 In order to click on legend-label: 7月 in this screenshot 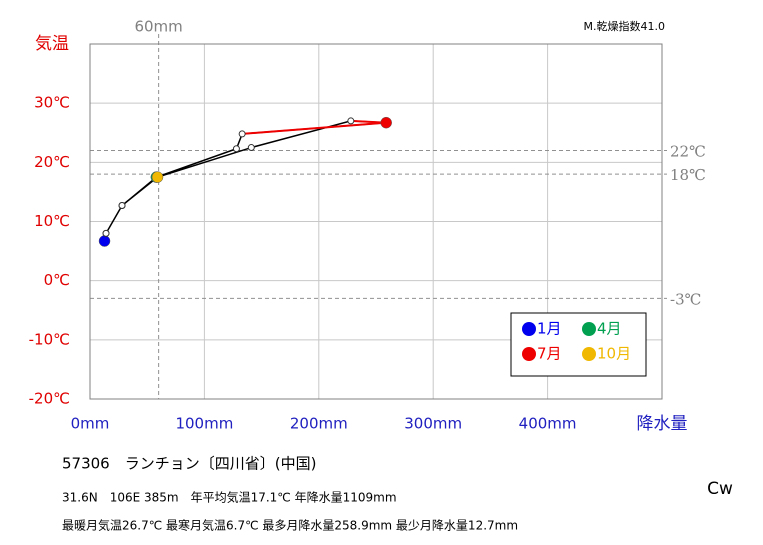, I will do `click(549, 354)`.